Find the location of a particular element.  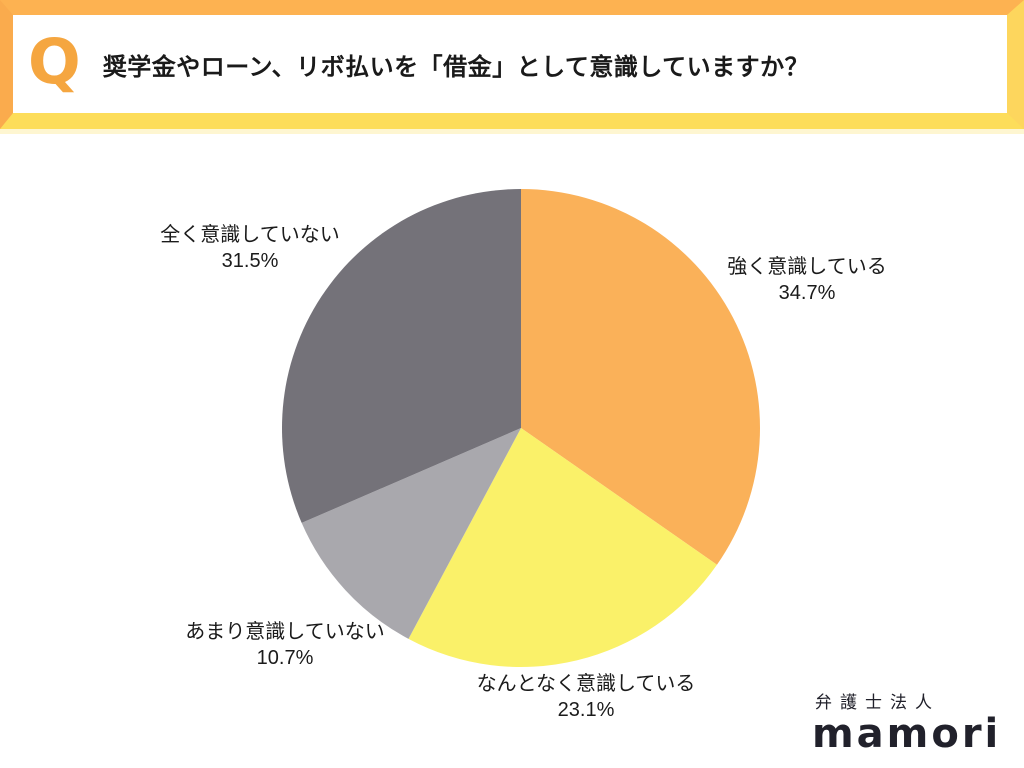

logo-company-type: 弁護士法人 is located at coordinates (877, 702).